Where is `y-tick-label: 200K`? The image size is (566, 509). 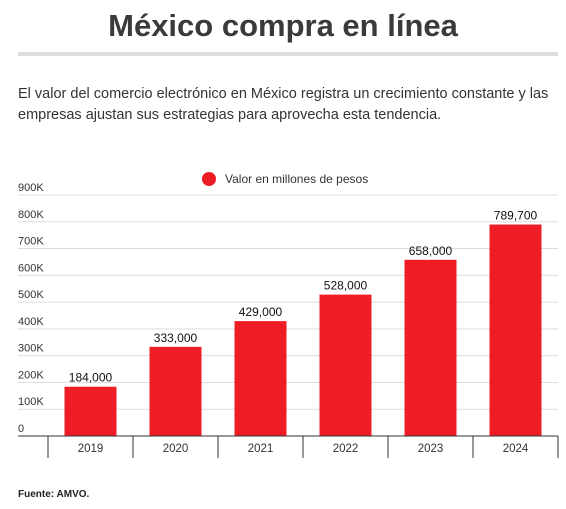
y-tick-label: 200K is located at coordinates (31, 375).